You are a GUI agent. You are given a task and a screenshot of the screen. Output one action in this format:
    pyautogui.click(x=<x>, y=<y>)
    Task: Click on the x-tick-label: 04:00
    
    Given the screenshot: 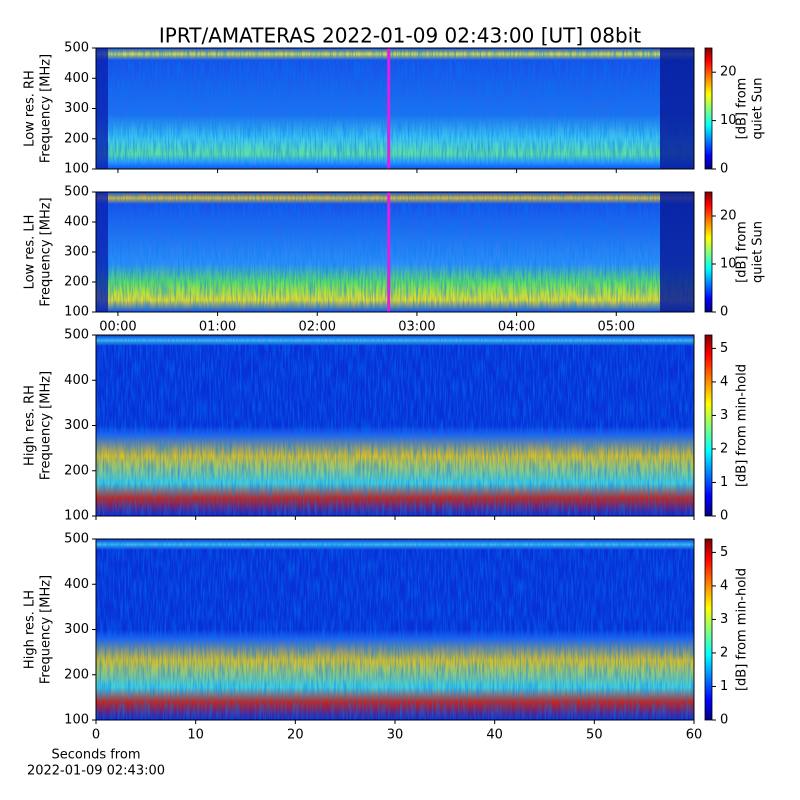 What is the action you would take?
    pyautogui.click(x=516, y=327)
    